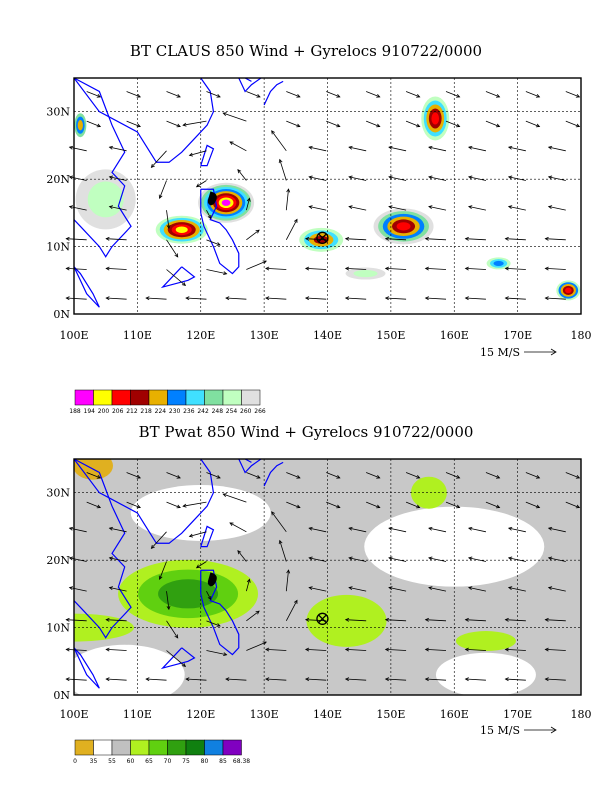 The height and width of the screenshot is (792, 612). I want to click on panel1-vector-scale: 15 M/S, so click(518, 352).